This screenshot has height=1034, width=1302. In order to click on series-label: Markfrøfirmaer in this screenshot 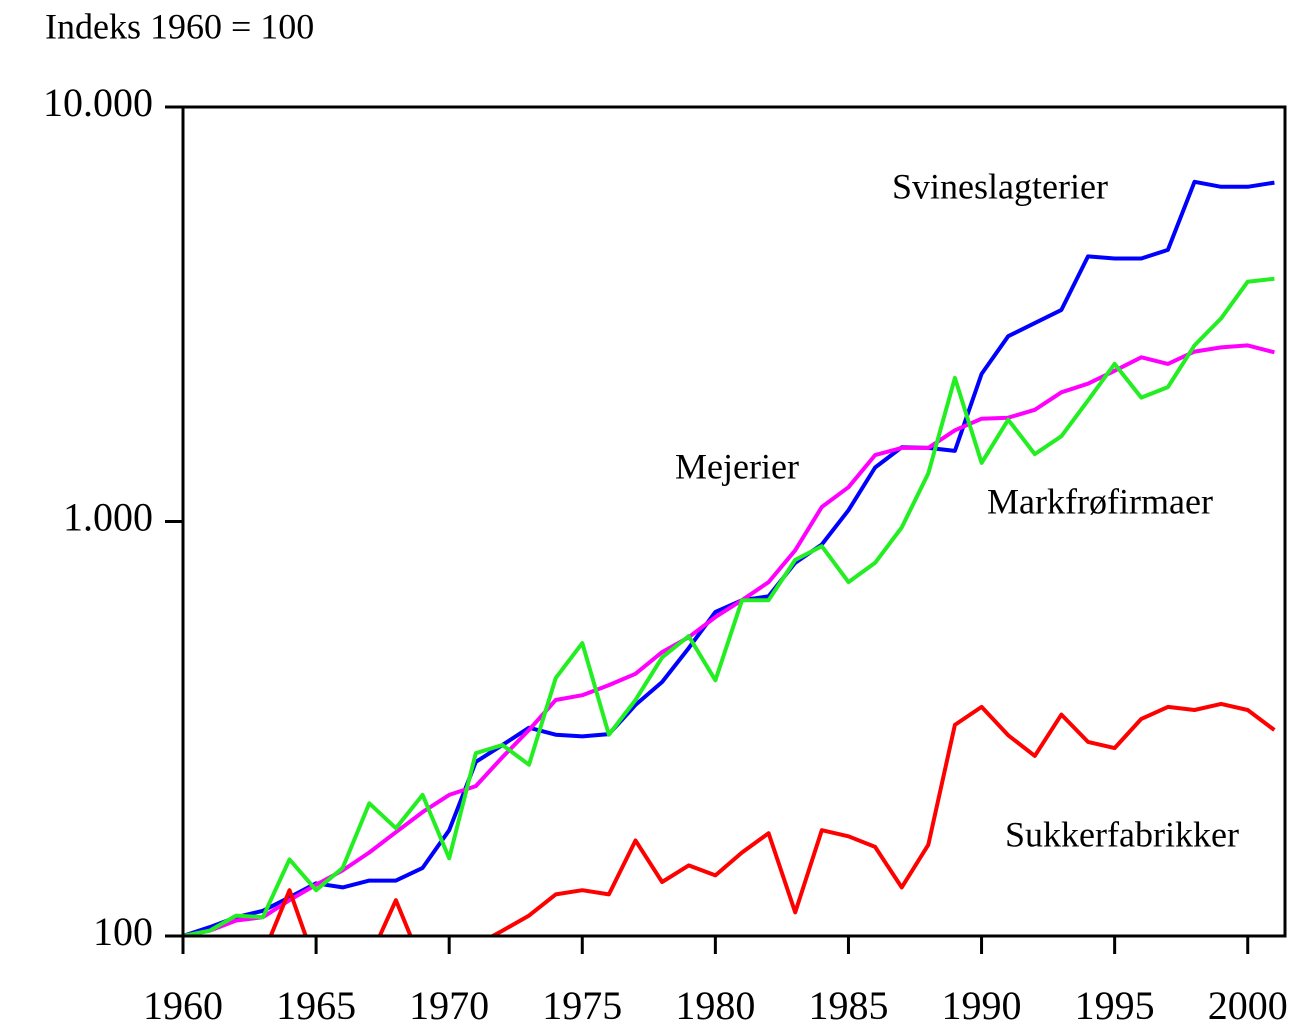, I will do `click(1100, 501)`.